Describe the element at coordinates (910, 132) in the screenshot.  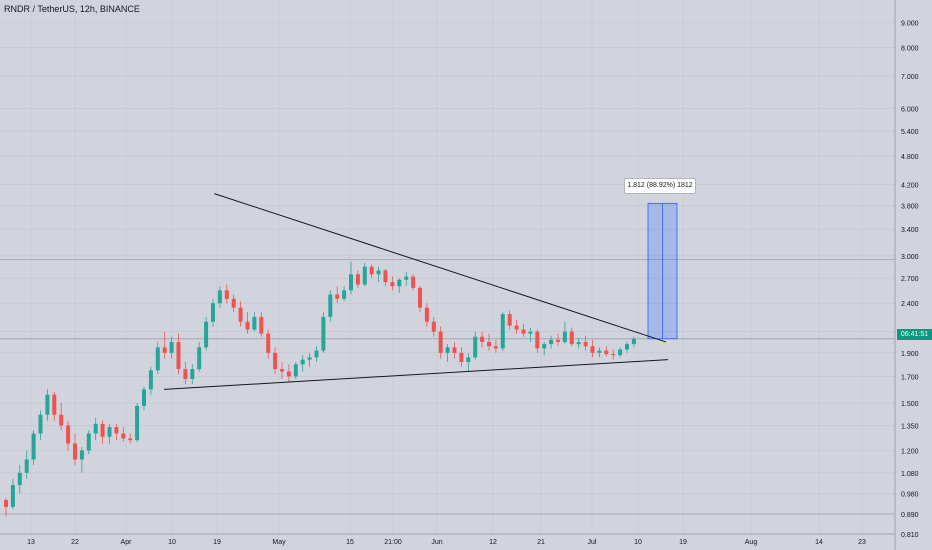
I see `y-axis-tick-label: 5.400` at that location.